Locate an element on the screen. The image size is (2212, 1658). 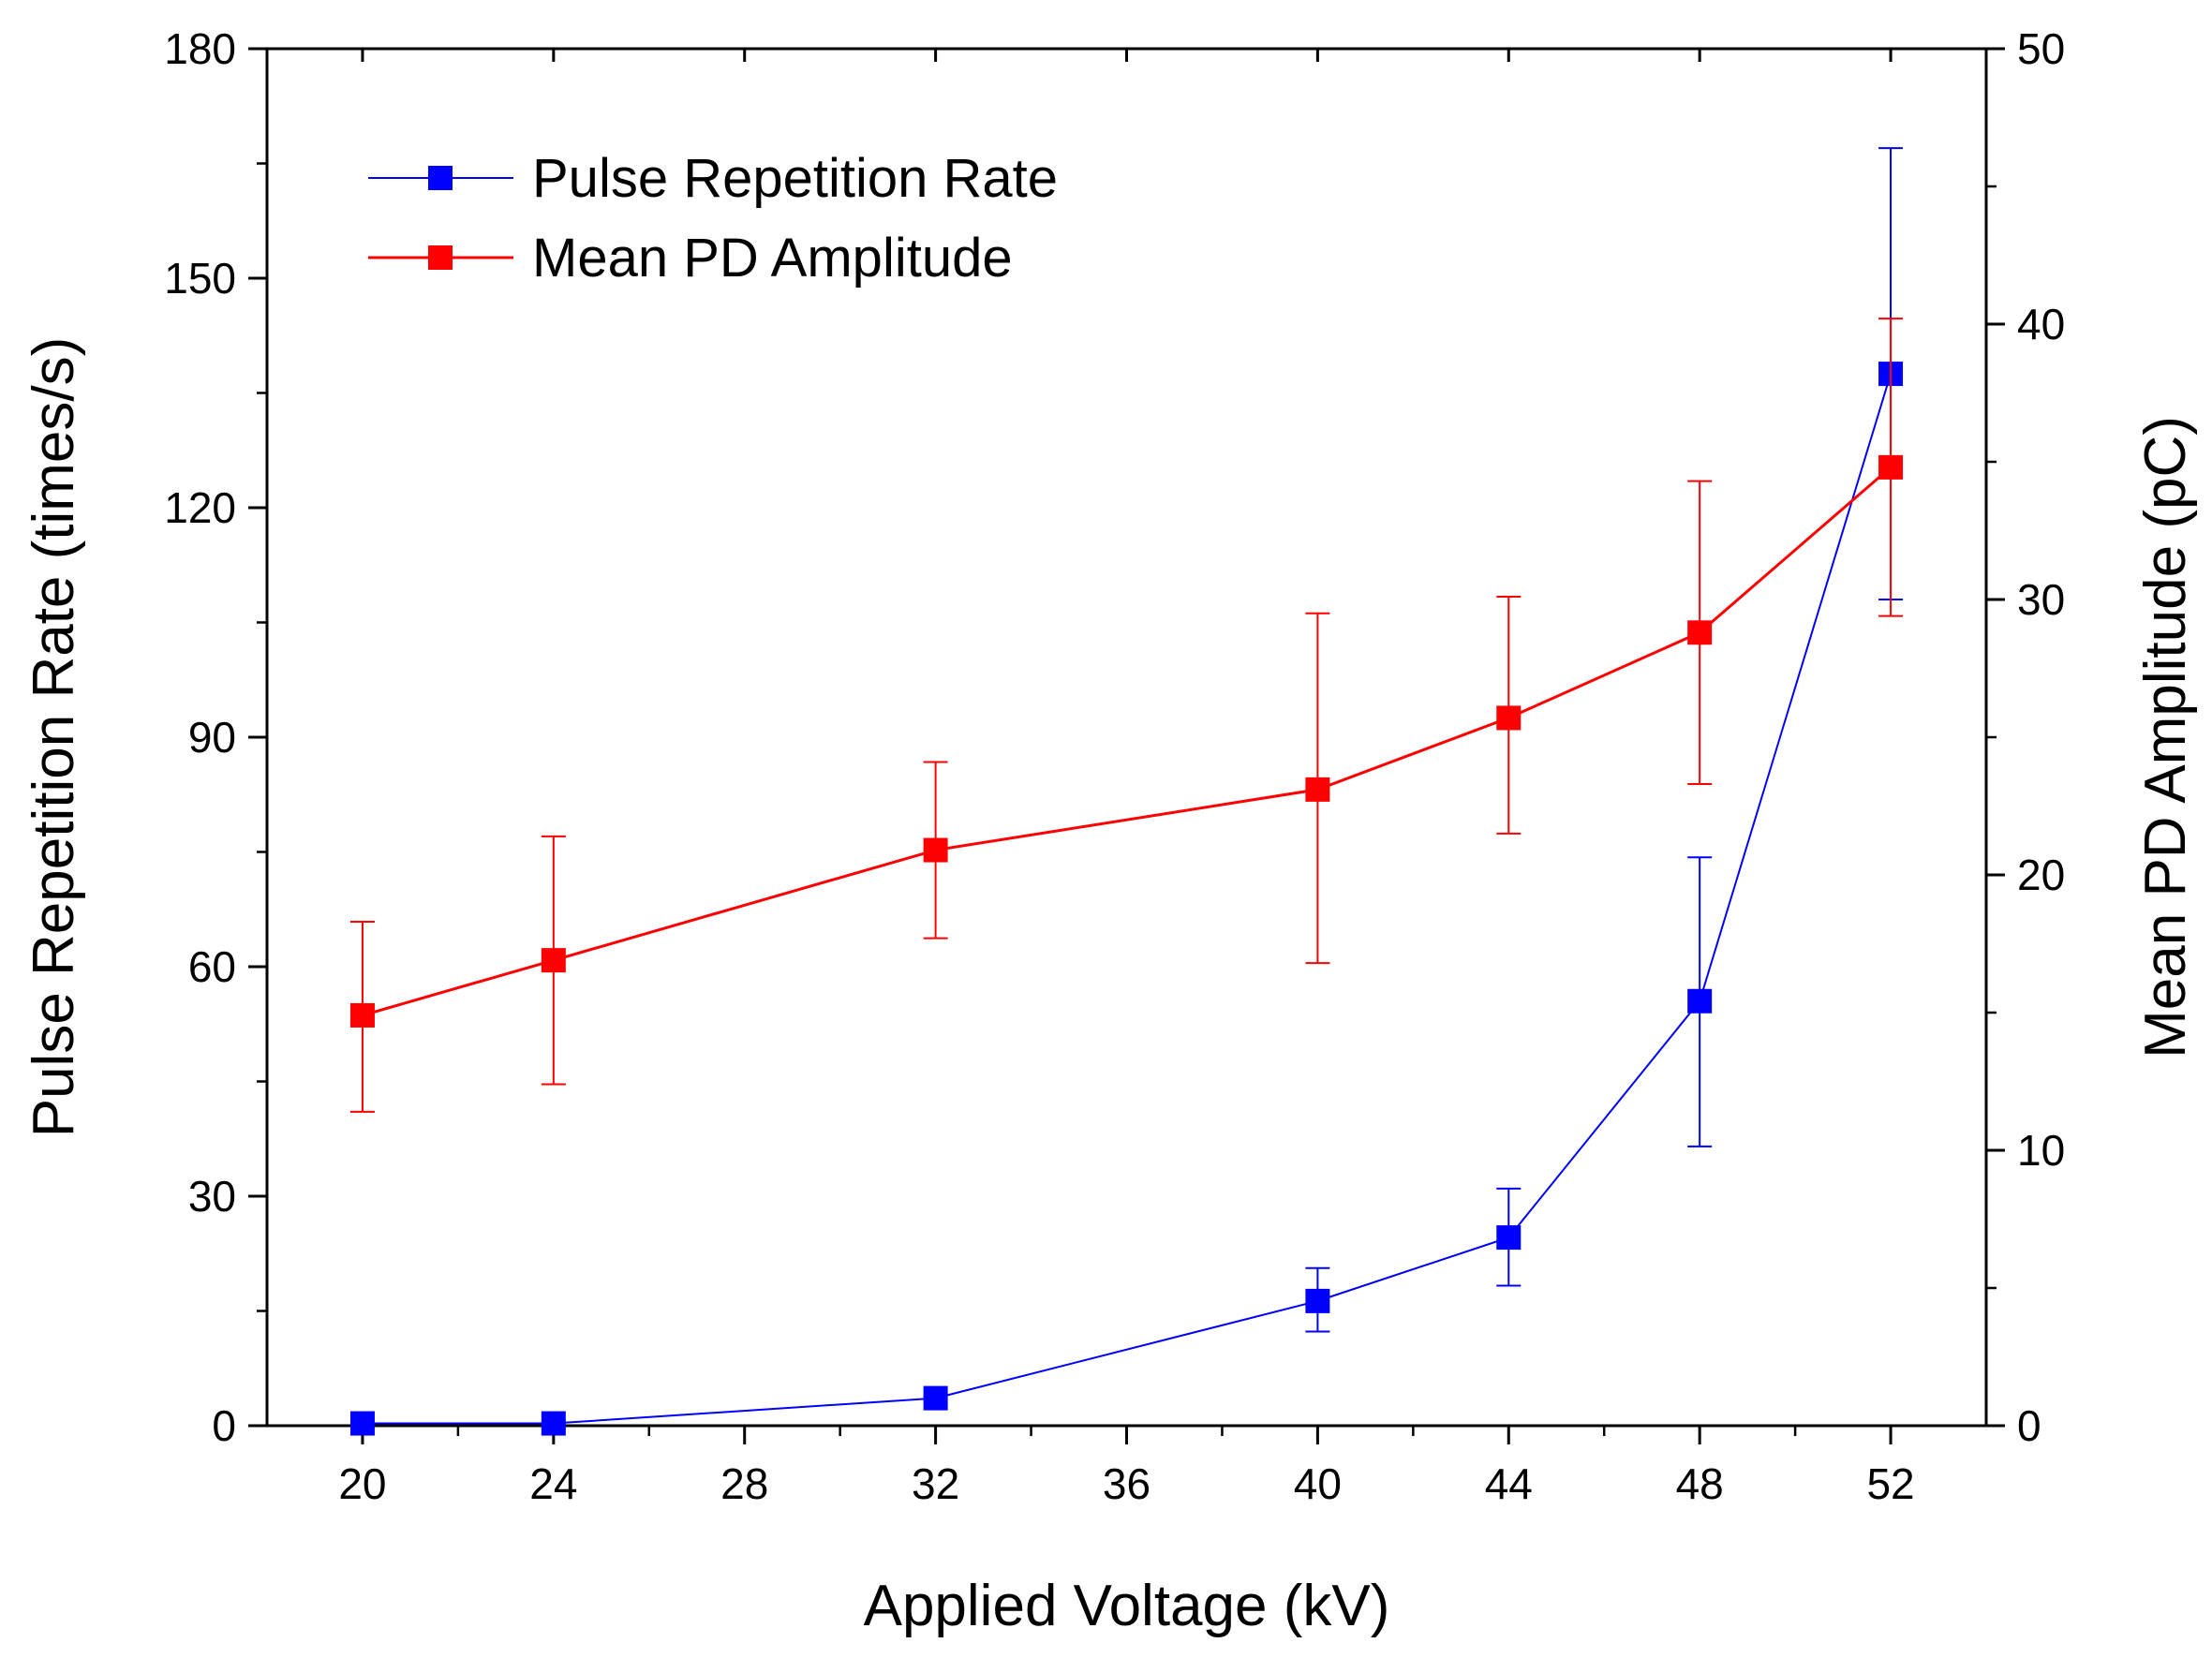
x-tick-label: 32 is located at coordinates (935, 1483).